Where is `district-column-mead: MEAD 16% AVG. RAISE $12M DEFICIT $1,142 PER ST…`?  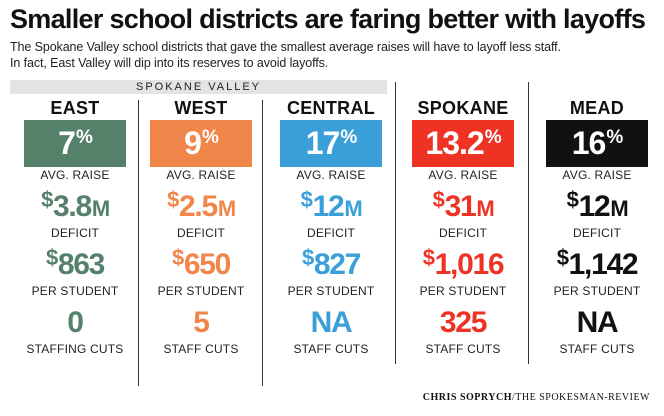 district-column-mead: MEAD 16% AVG. RAISE $12M DEFICIT $1,142 PER ST… is located at coordinates (597, 226).